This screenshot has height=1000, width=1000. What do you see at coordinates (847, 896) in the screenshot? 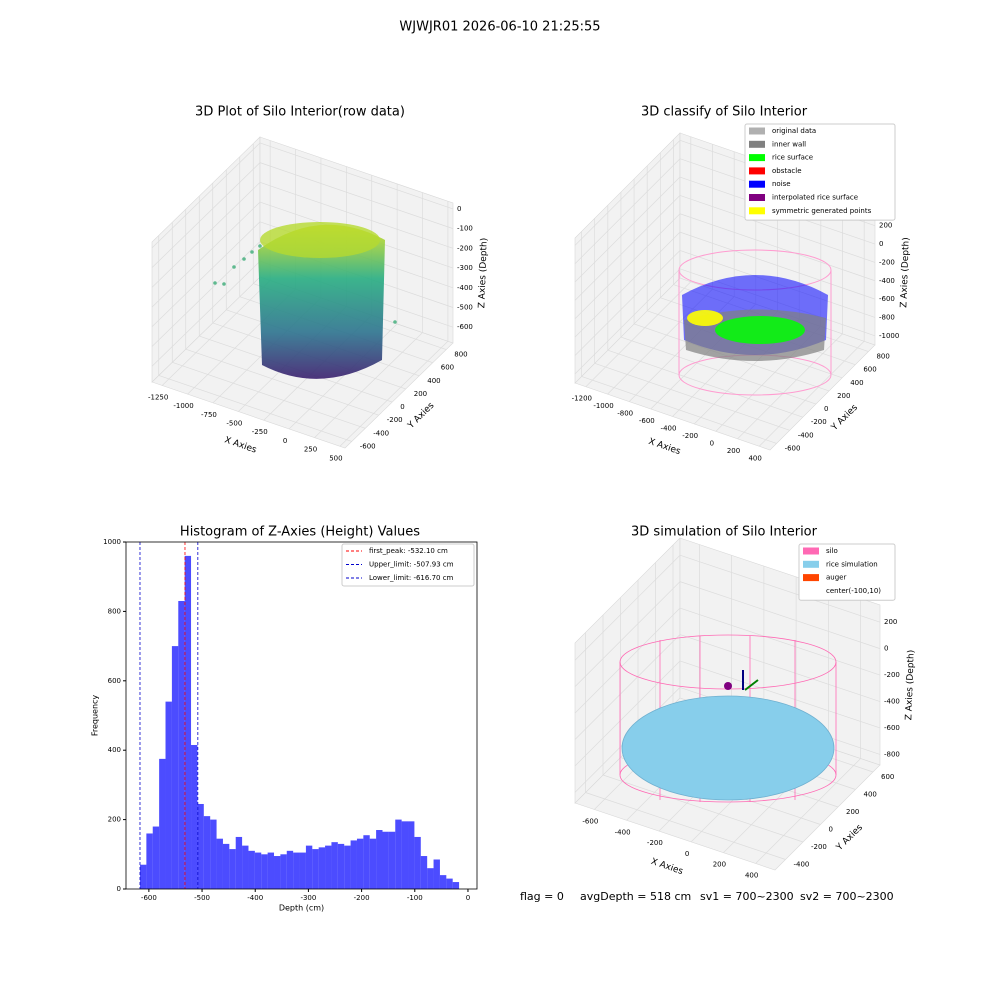
I see `status-text: sv2 = 700~2300` at bounding box center [847, 896].